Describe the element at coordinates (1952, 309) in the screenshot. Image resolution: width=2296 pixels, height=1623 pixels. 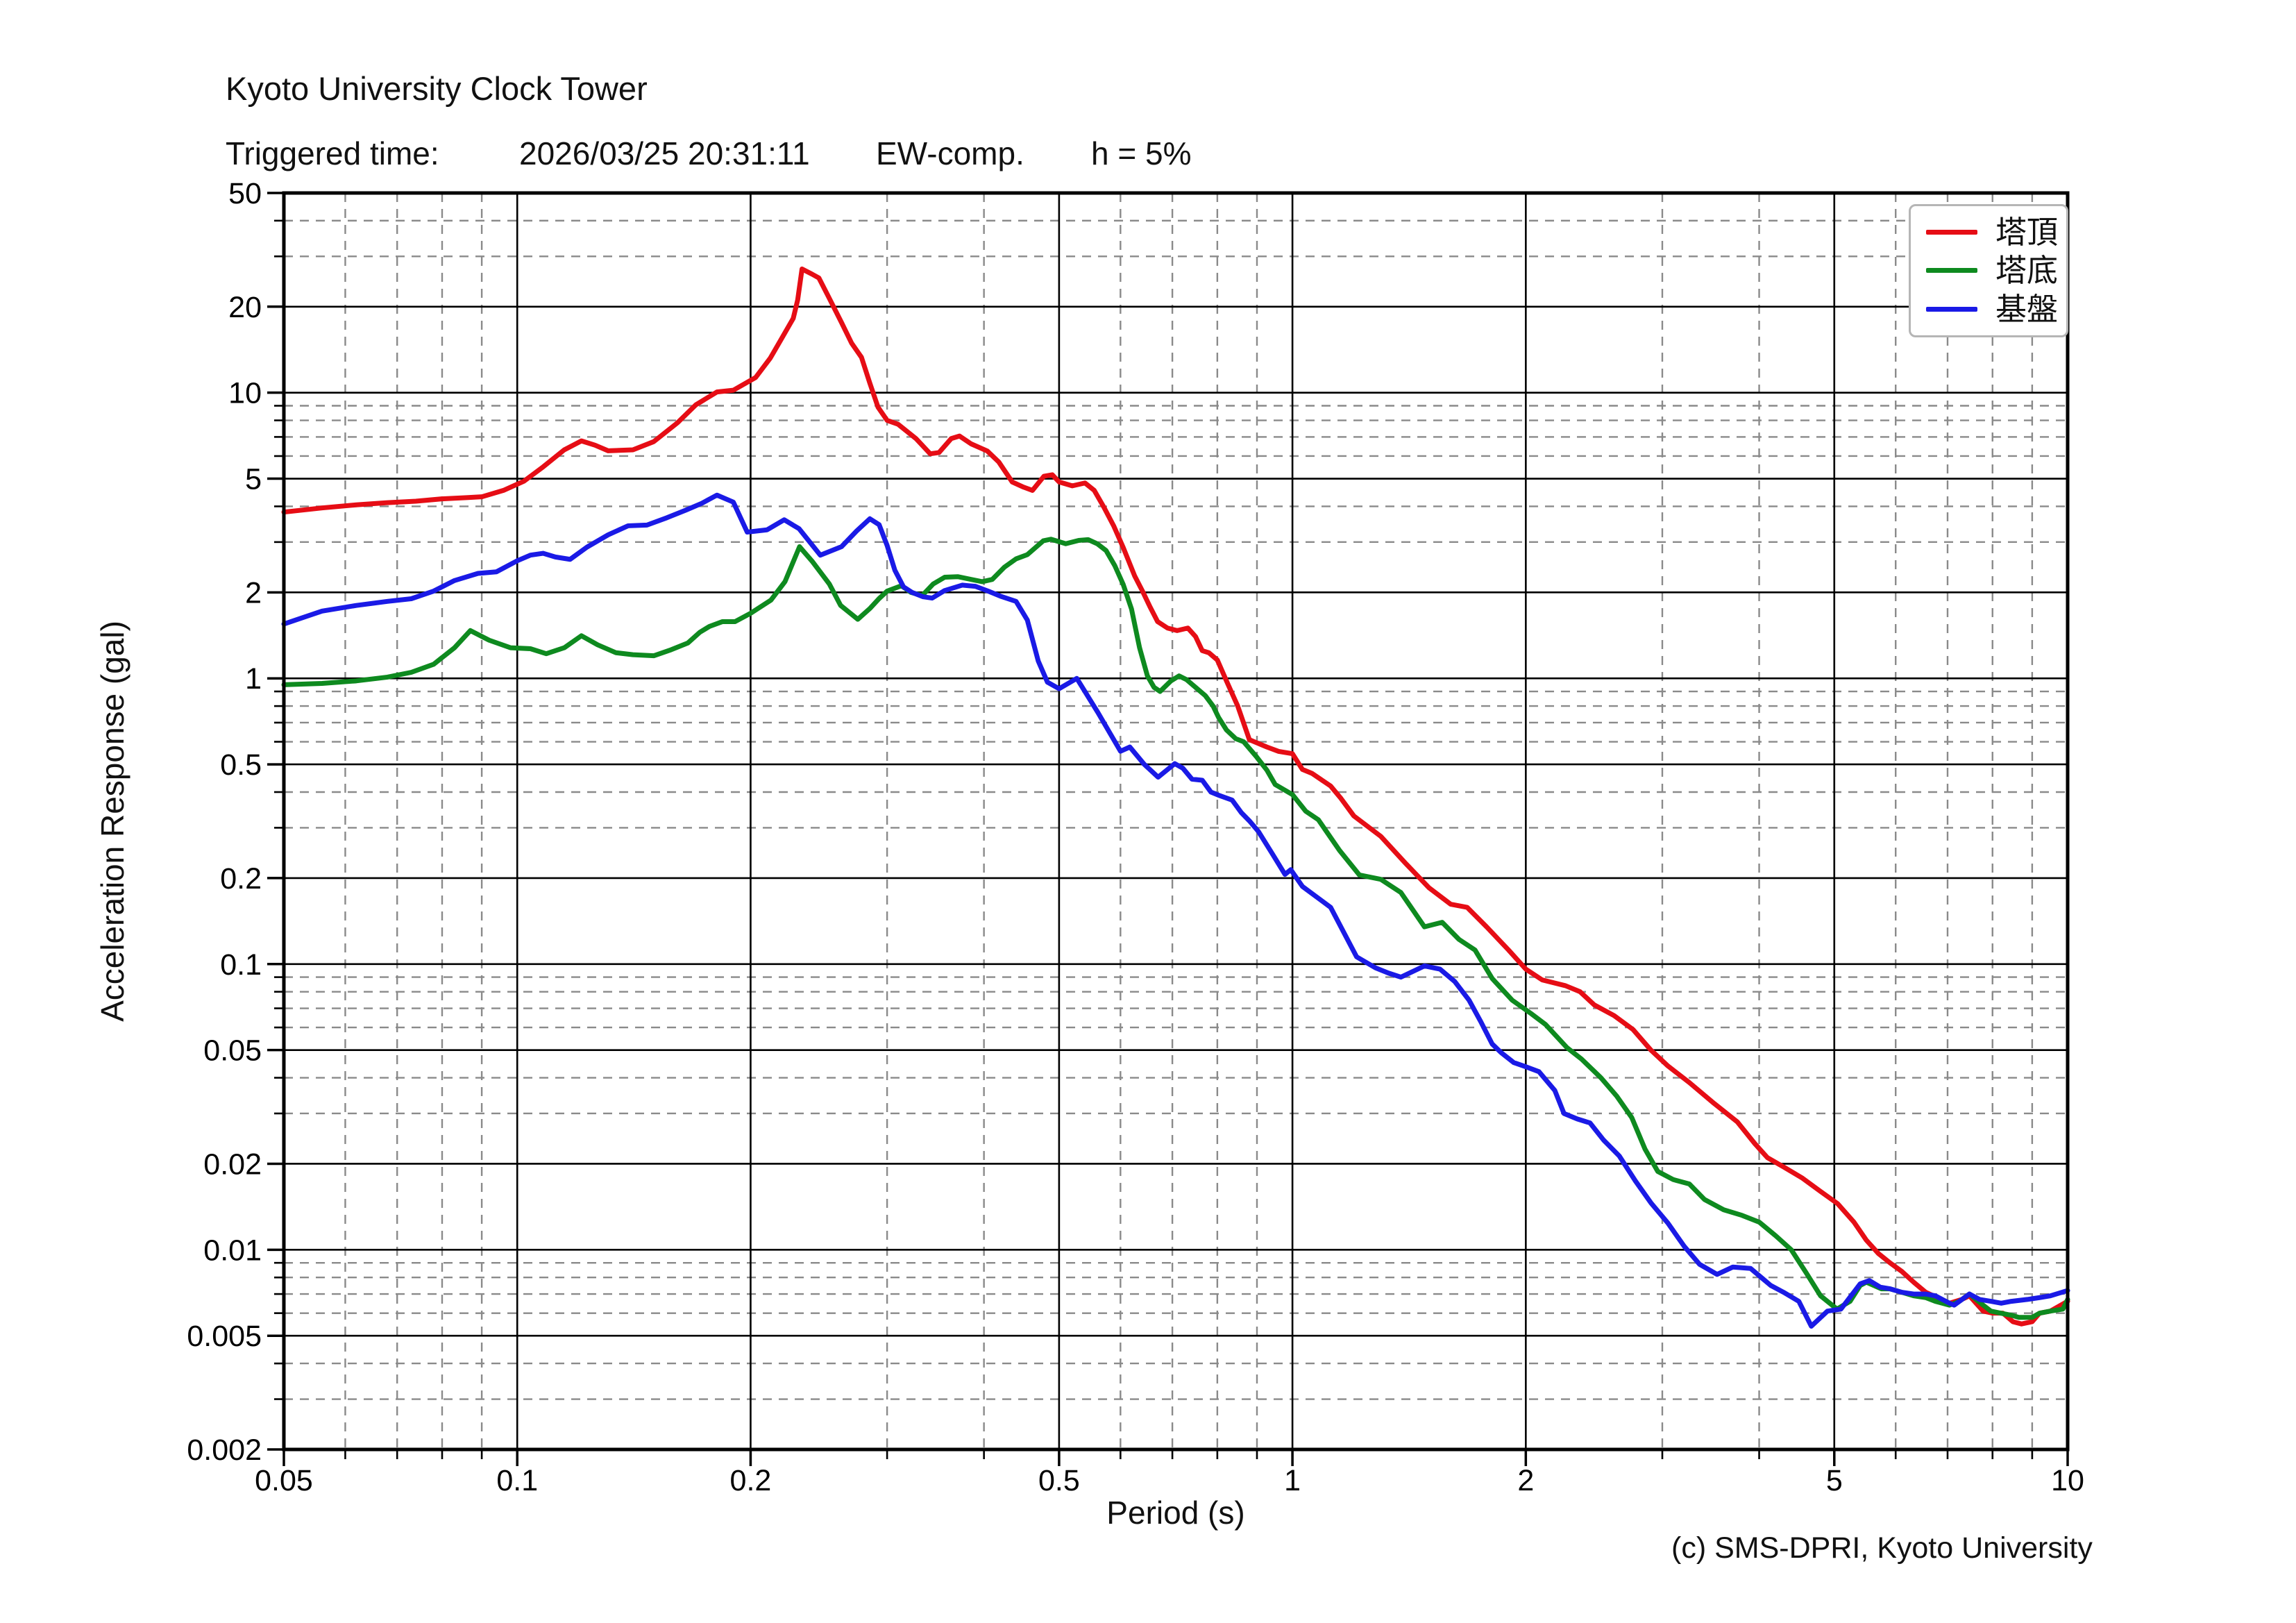
I see `legend-swatch-base` at that location.